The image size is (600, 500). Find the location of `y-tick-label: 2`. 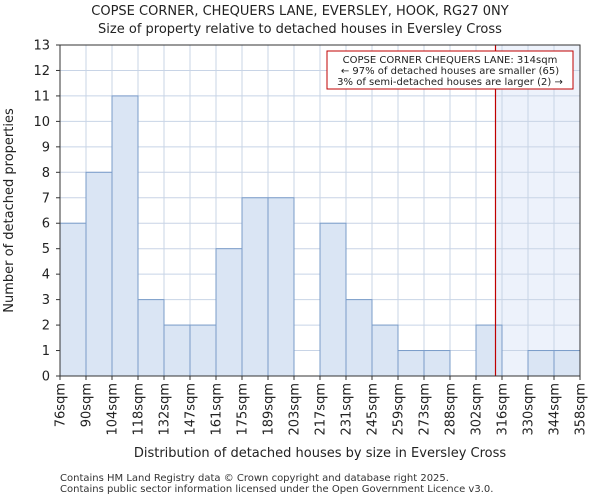

y-tick-label: 2 is located at coordinates (46, 326).